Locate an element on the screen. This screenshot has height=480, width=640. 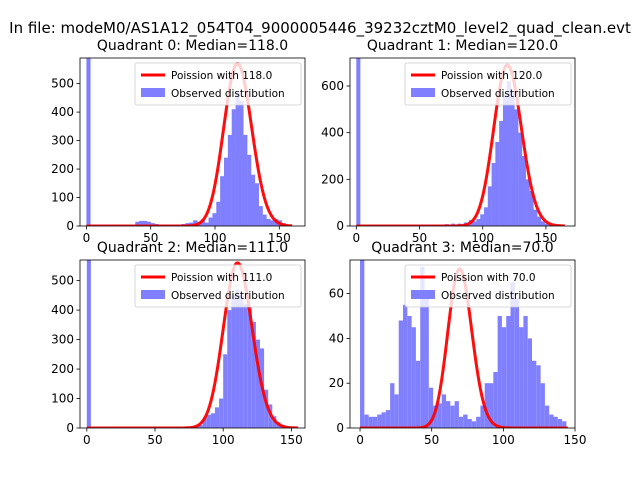
y-tick-label: 500 is located at coordinates (62, 281).